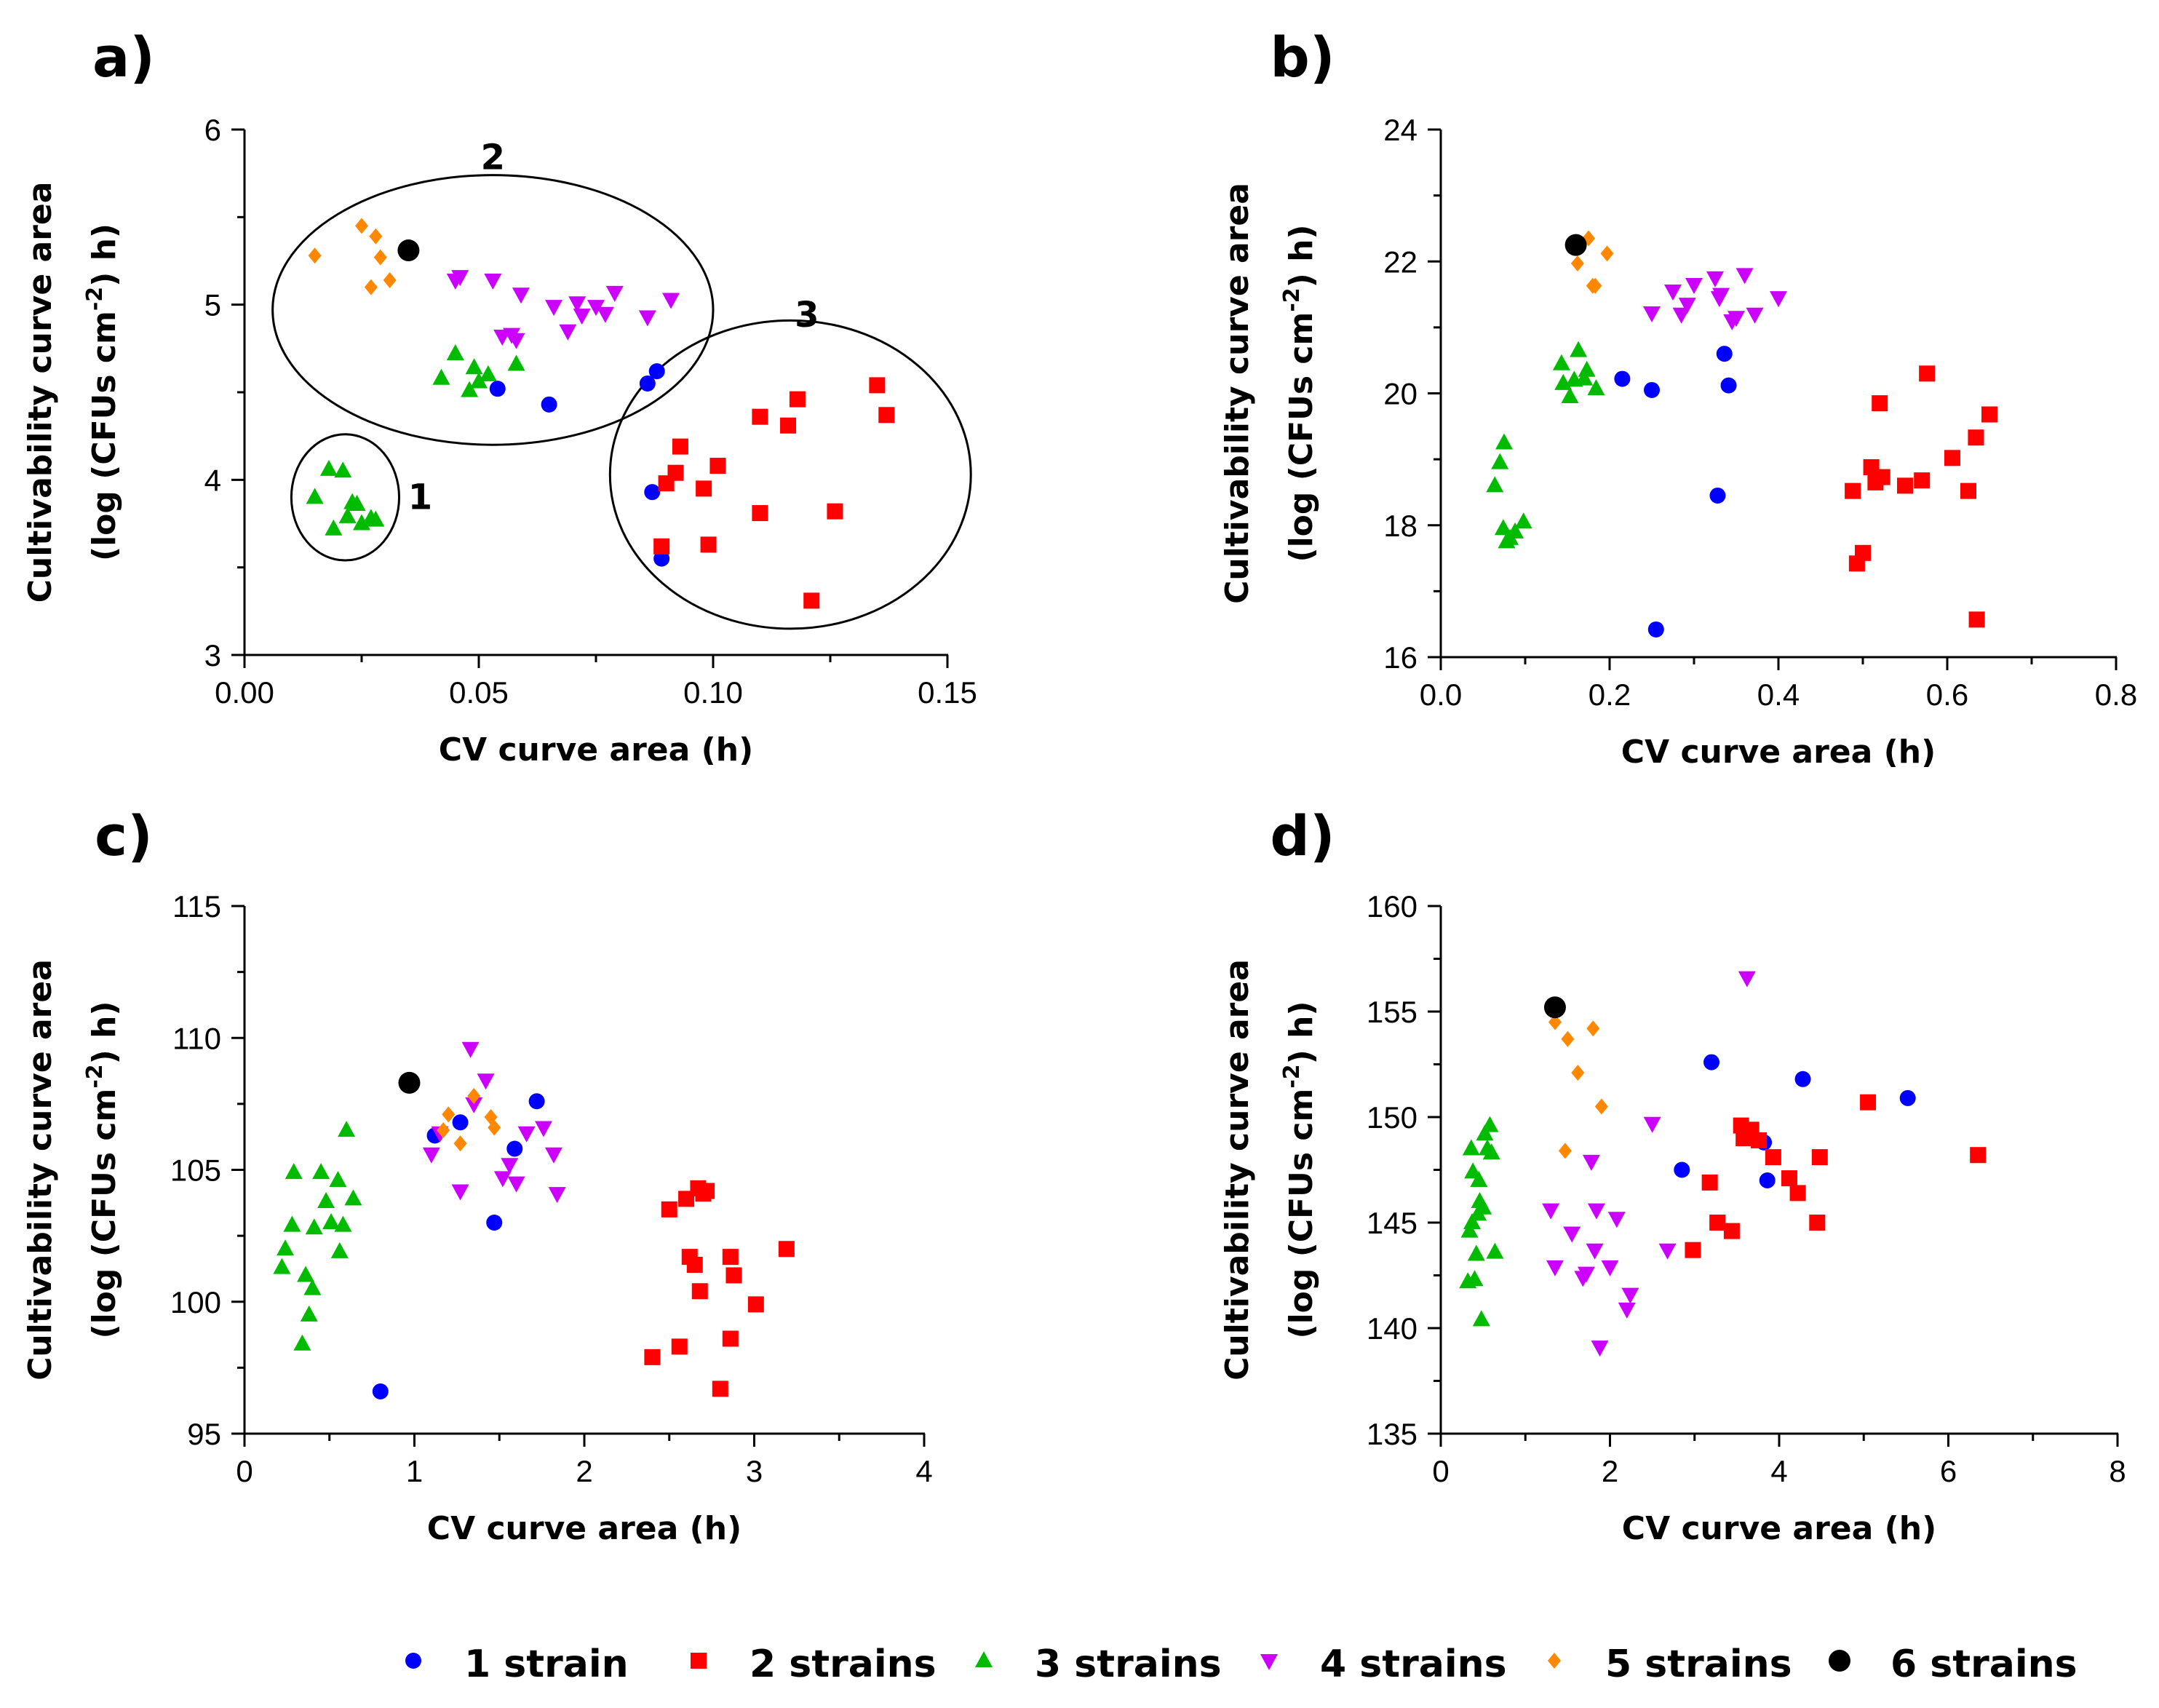 This screenshot has height=1708, width=2159. Describe the element at coordinates (245, 692) in the screenshot. I see `x-tick-label: 0.00` at that location.